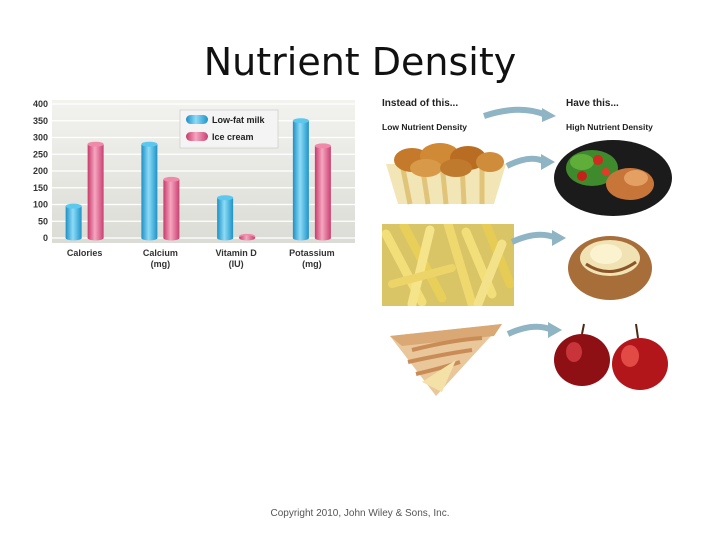  What do you see at coordinates (236, 258) in the screenshot?
I see `x-tick-label: Vitamin D (IU)` at bounding box center [236, 258].